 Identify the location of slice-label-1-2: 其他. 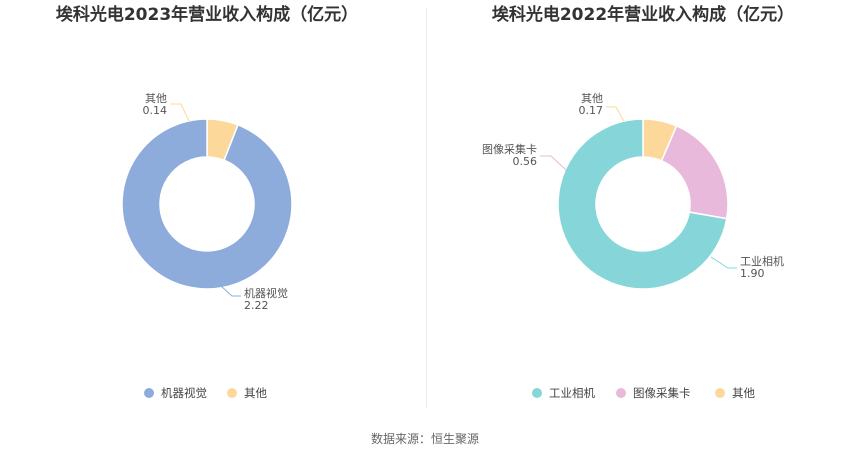
(156, 98).